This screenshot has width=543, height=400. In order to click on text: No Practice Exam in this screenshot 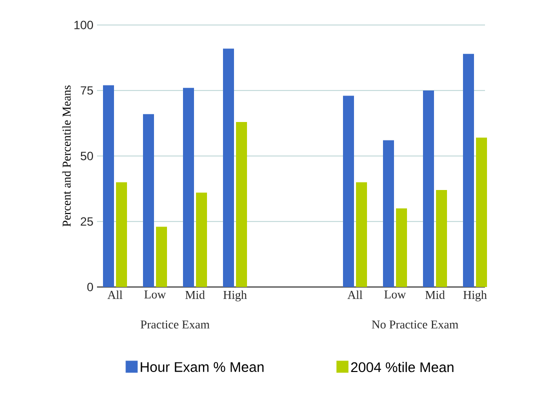, I will do `click(415, 324)`.